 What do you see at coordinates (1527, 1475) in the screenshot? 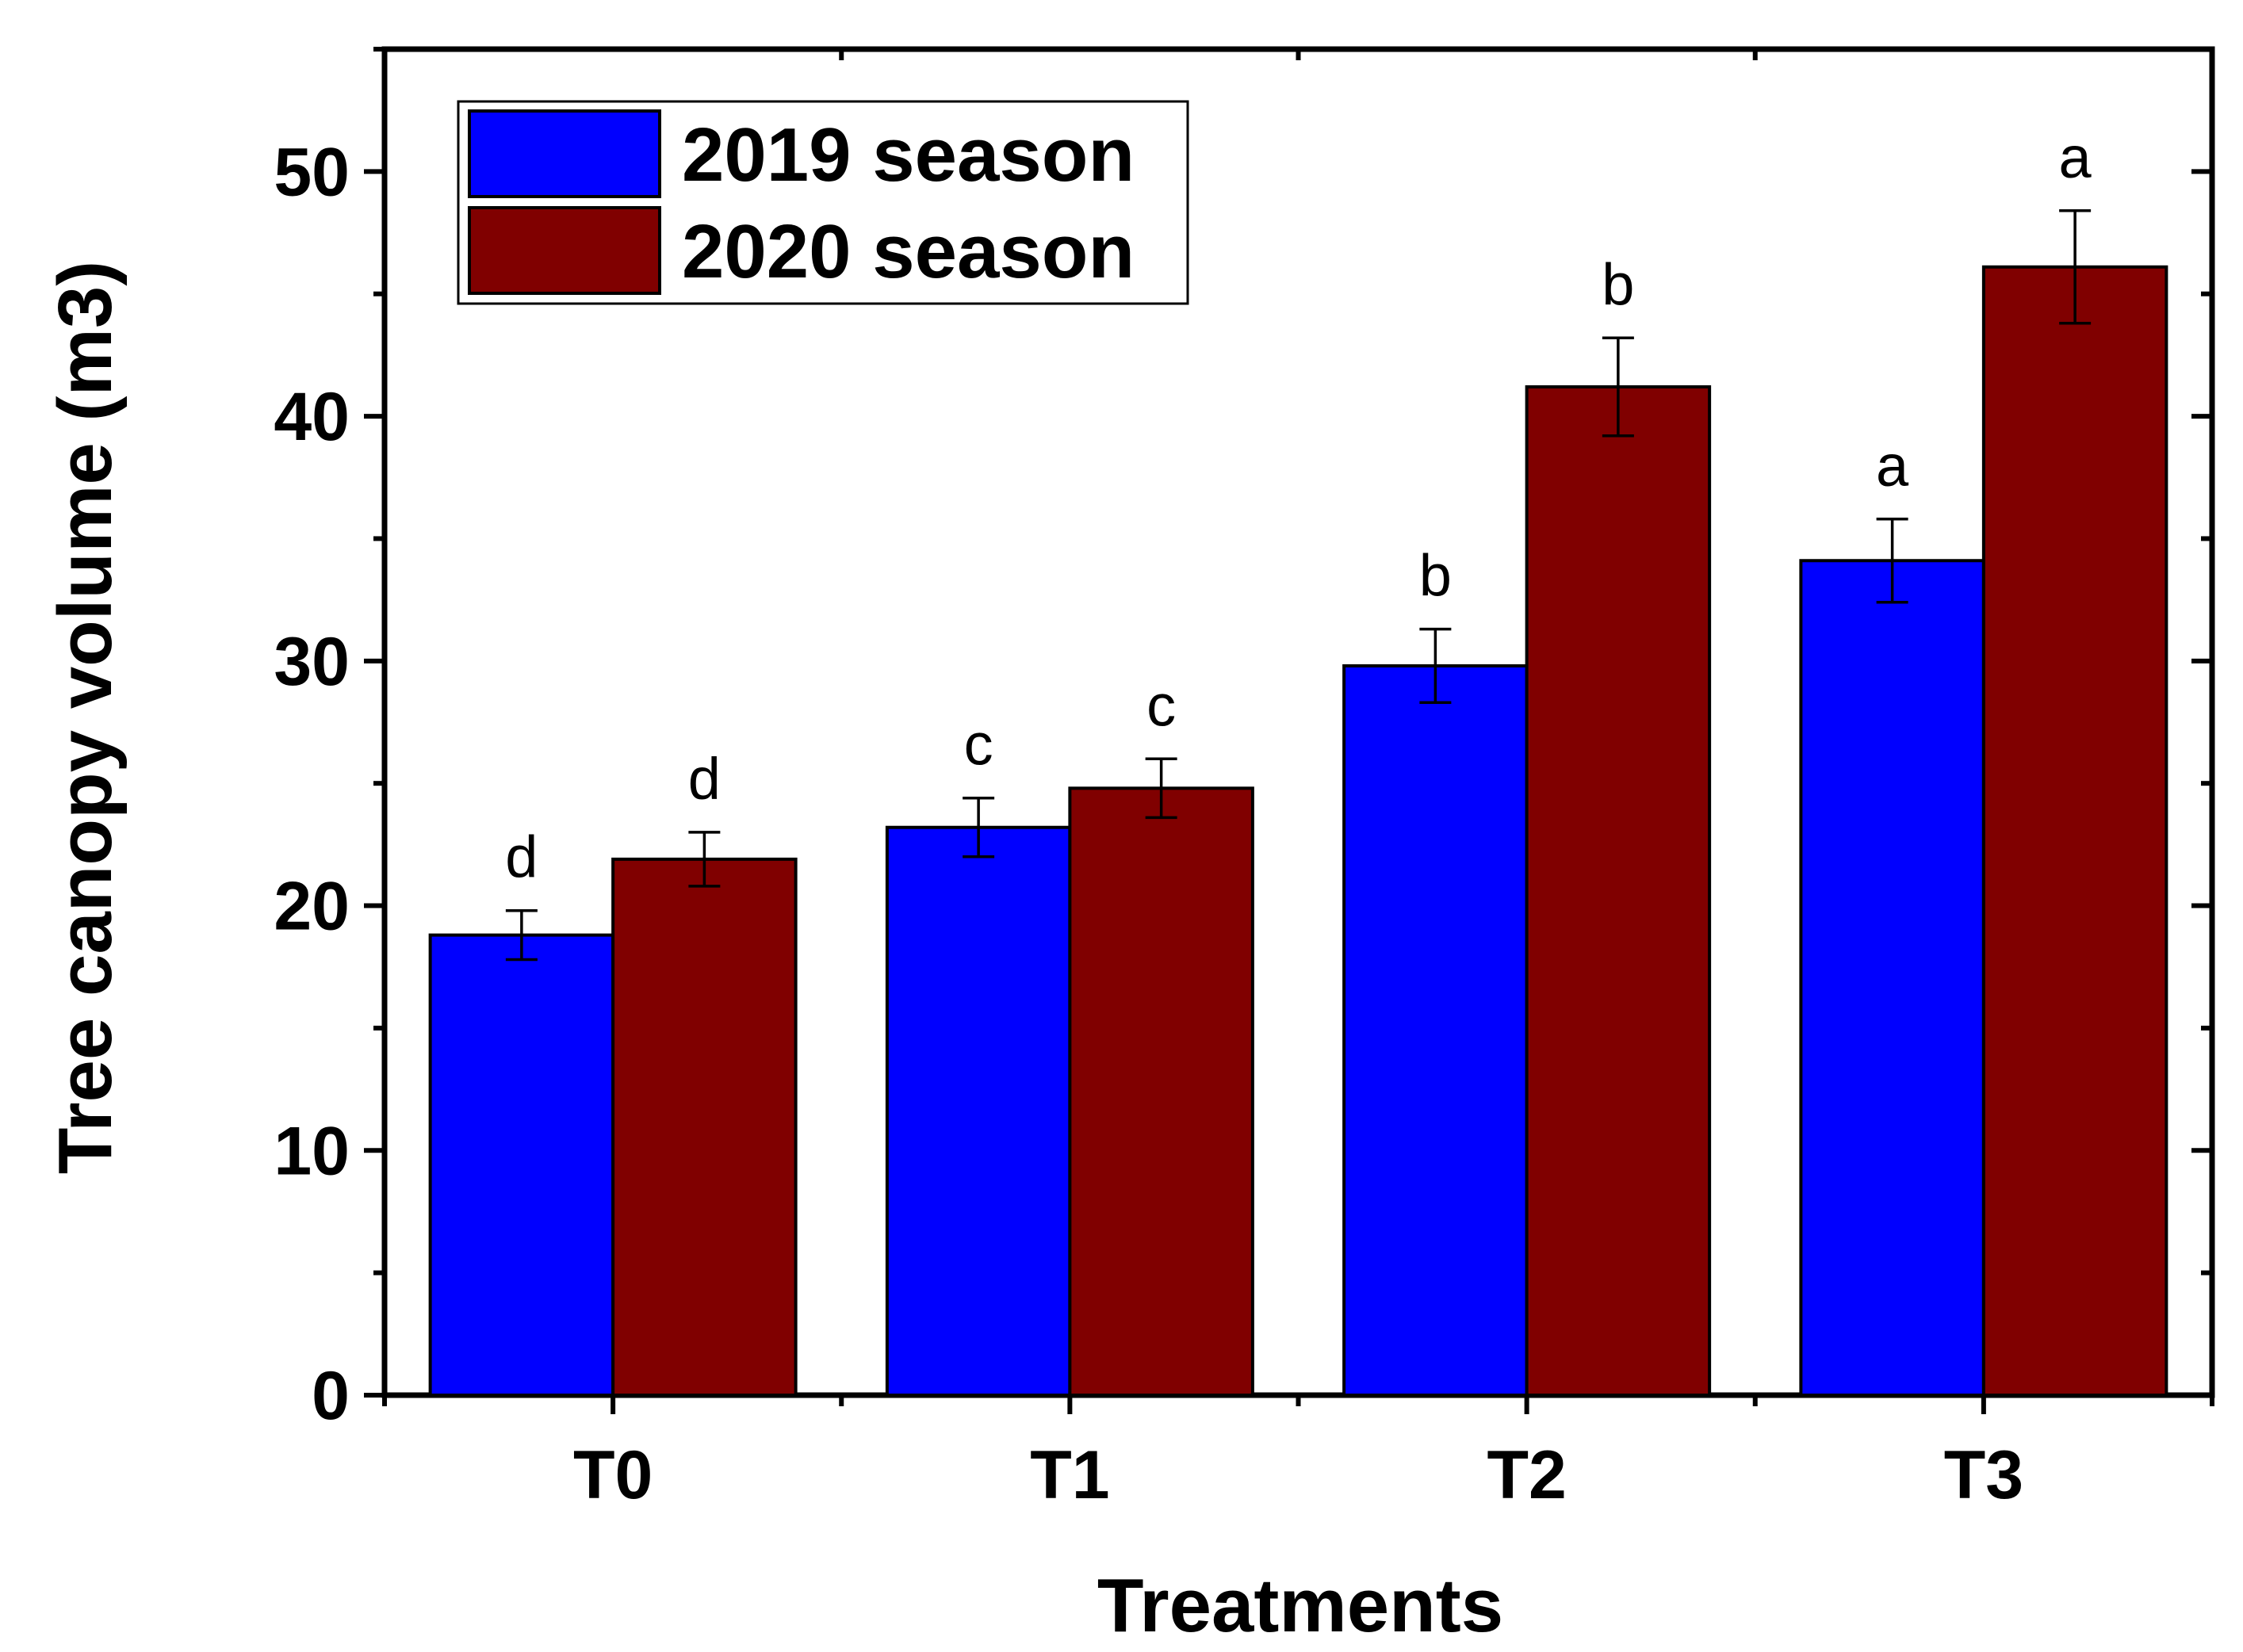
I see `x-tick-label: T2` at bounding box center [1527, 1475].